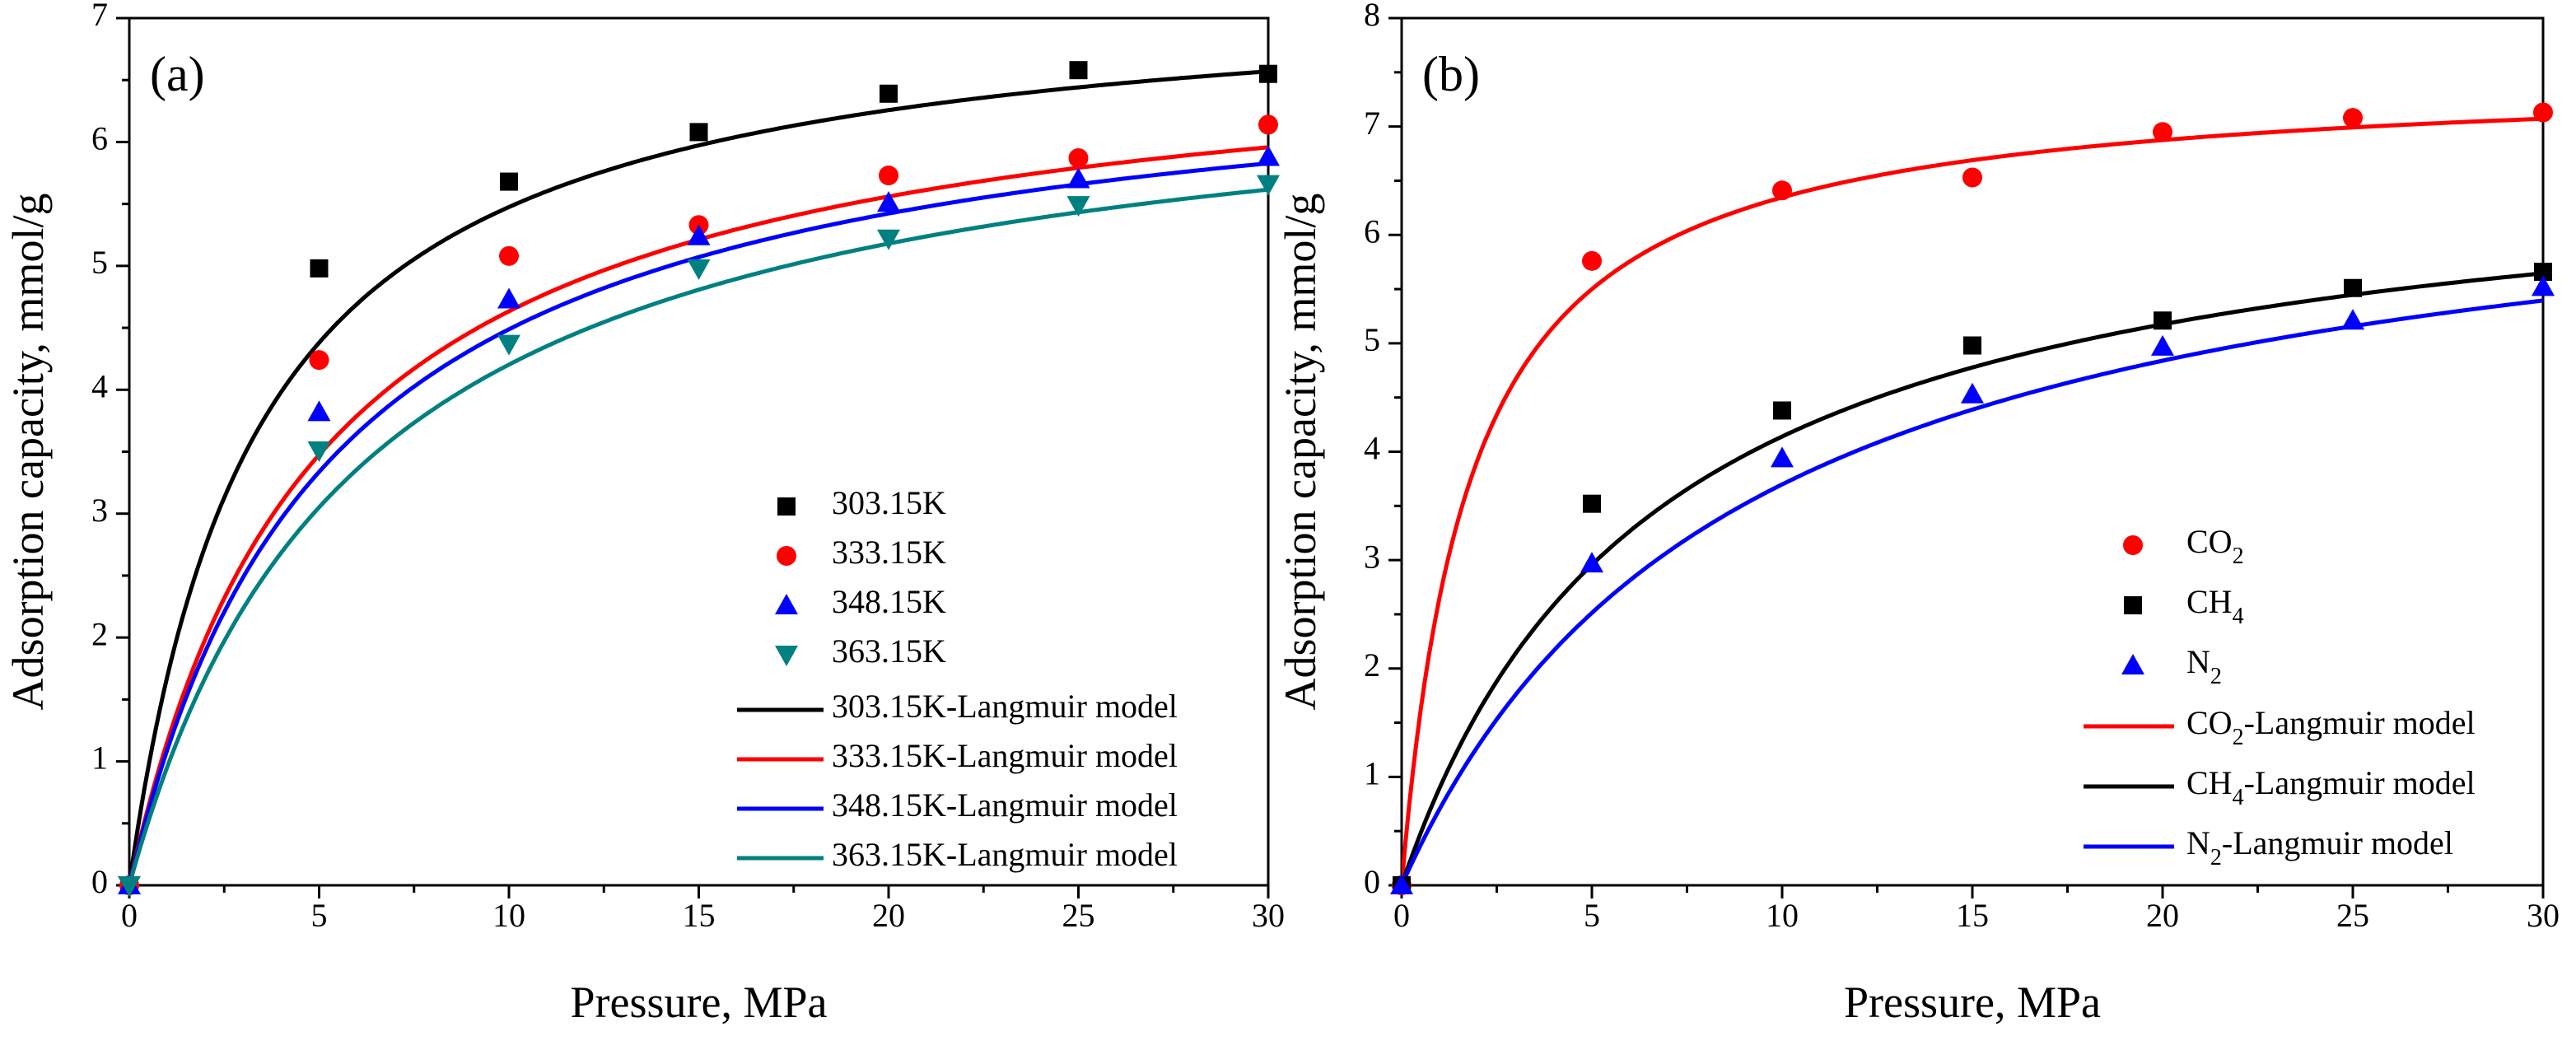 The width and height of the screenshot is (2576, 1050). I want to click on y-tick-label: 8, so click(1372, 16).